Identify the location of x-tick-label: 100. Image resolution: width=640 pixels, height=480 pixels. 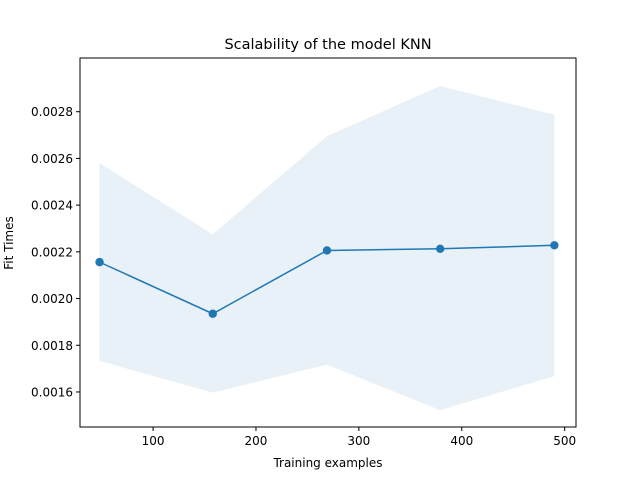
(153, 441).